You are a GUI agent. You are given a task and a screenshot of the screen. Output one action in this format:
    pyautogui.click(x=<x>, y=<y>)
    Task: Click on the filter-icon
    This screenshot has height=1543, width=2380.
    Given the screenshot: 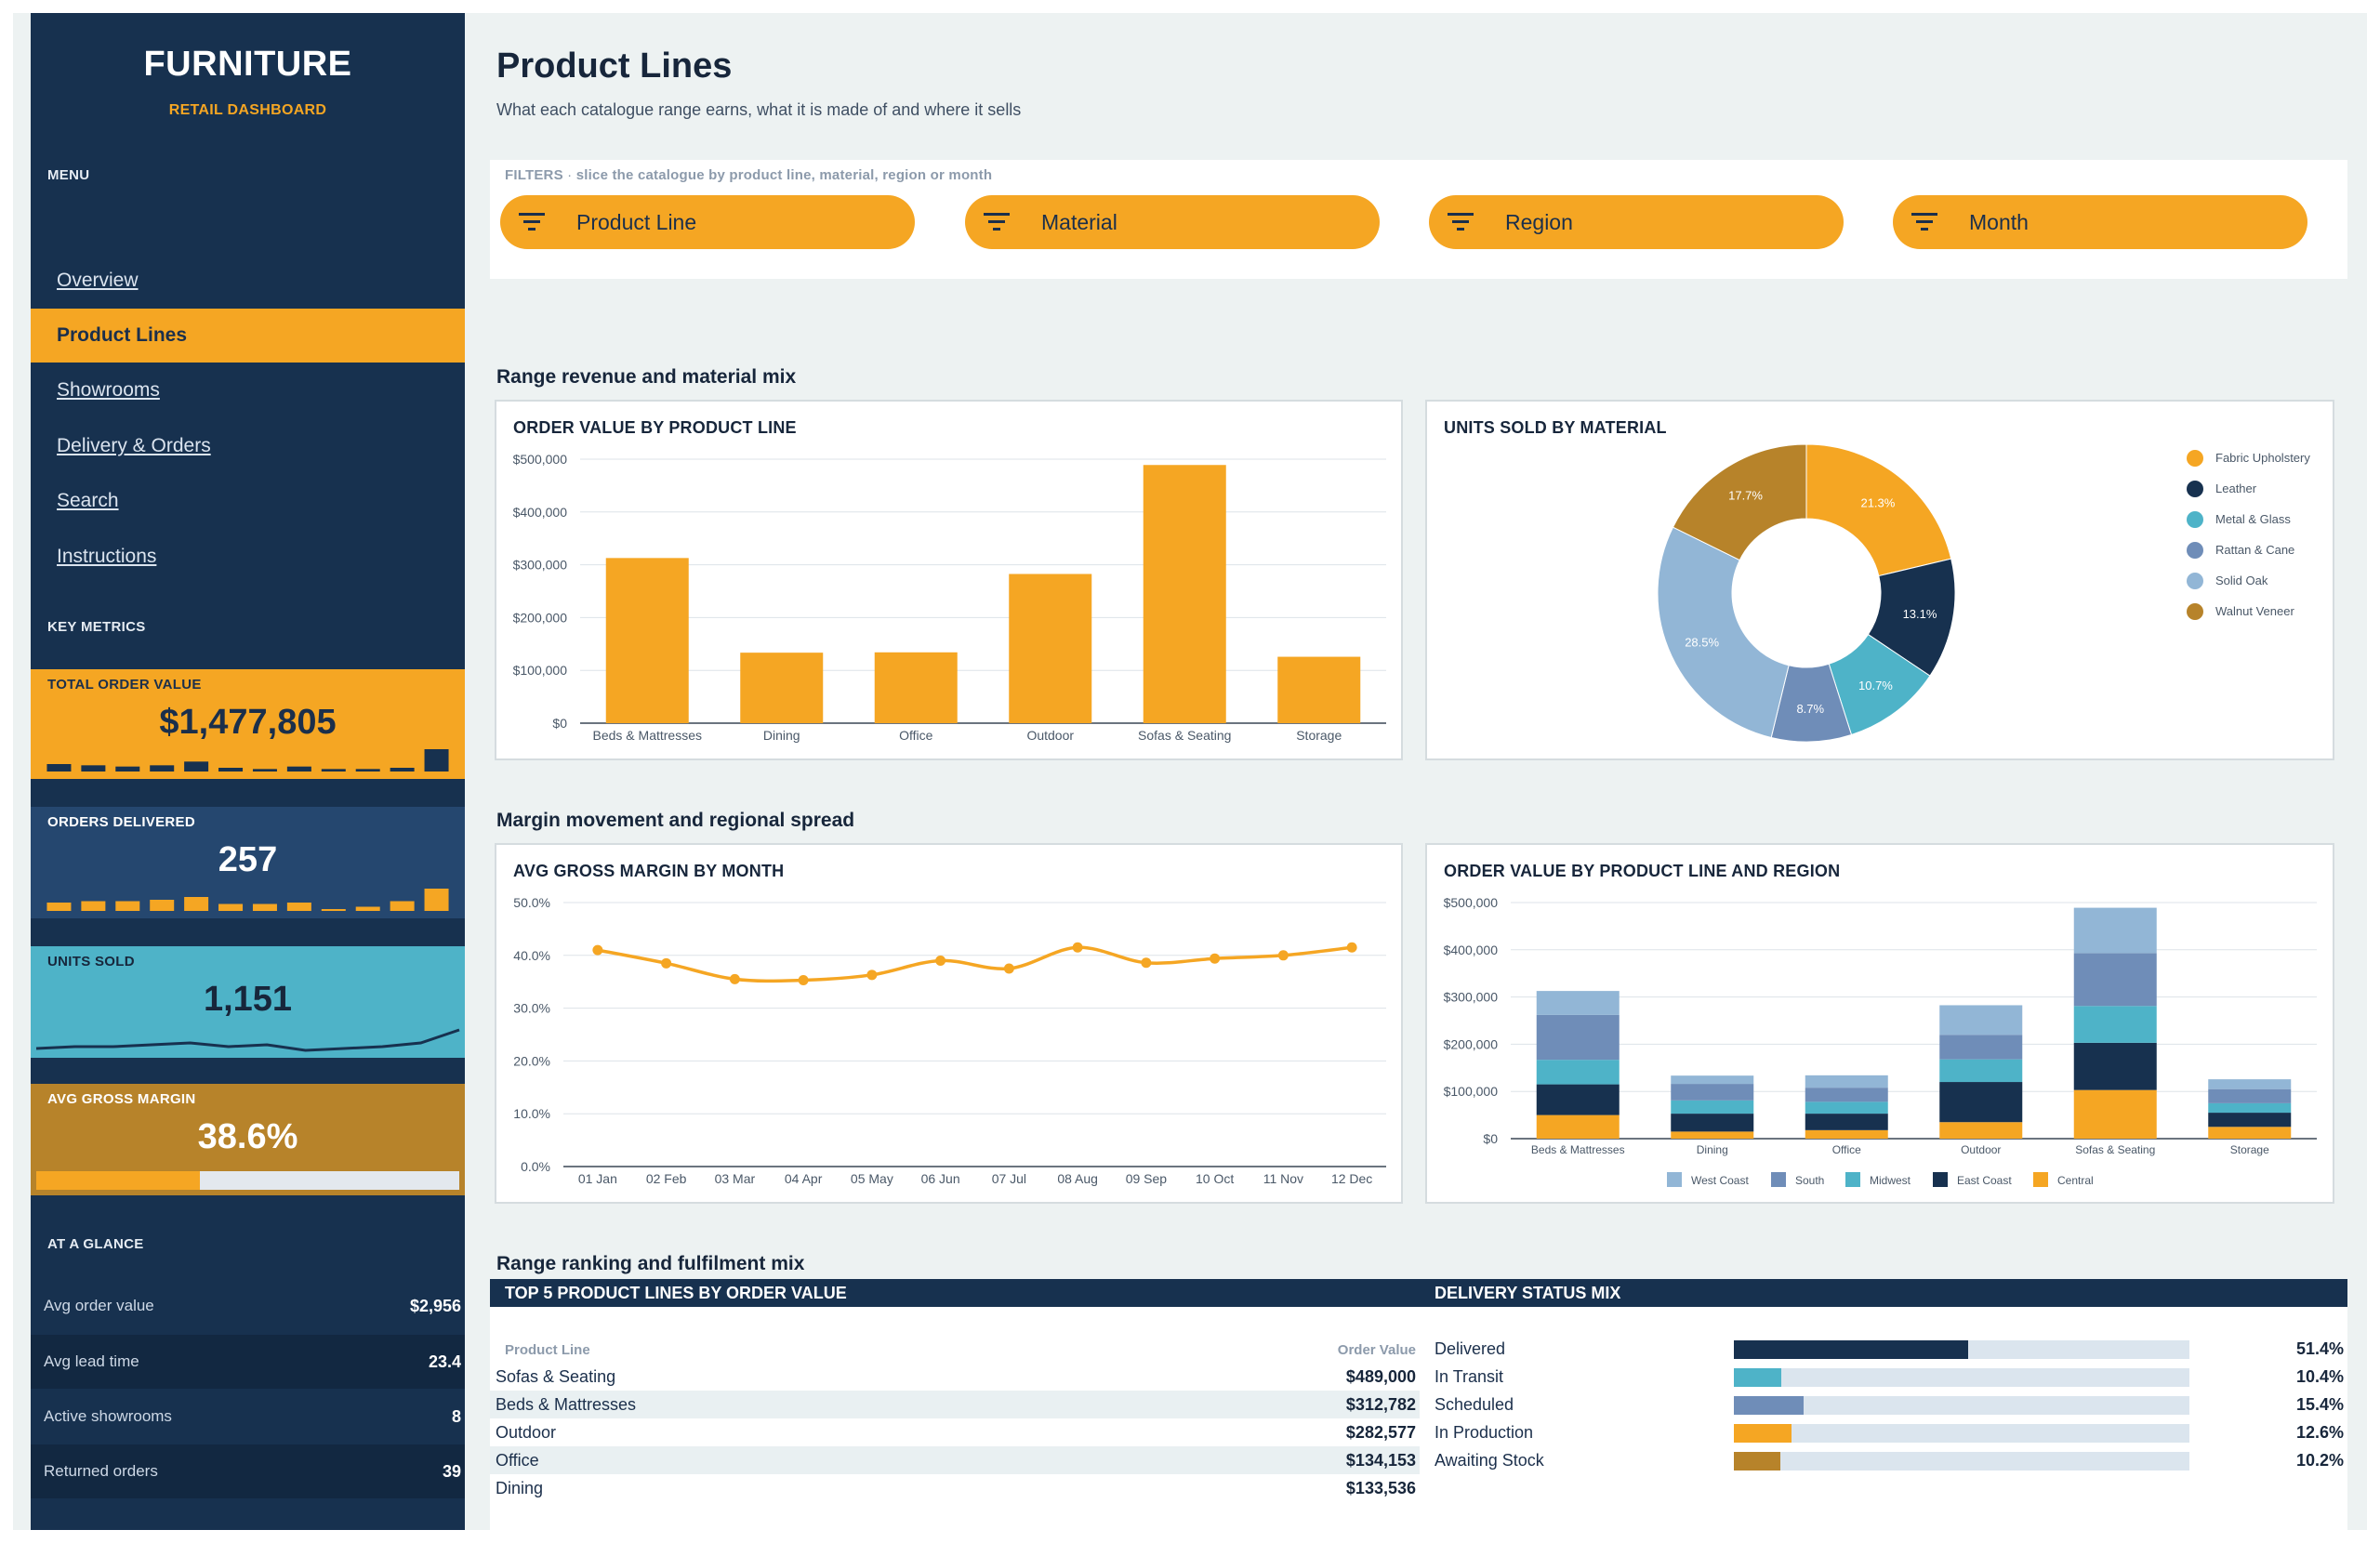 What is the action you would take?
    pyautogui.click(x=1924, y=222)
    